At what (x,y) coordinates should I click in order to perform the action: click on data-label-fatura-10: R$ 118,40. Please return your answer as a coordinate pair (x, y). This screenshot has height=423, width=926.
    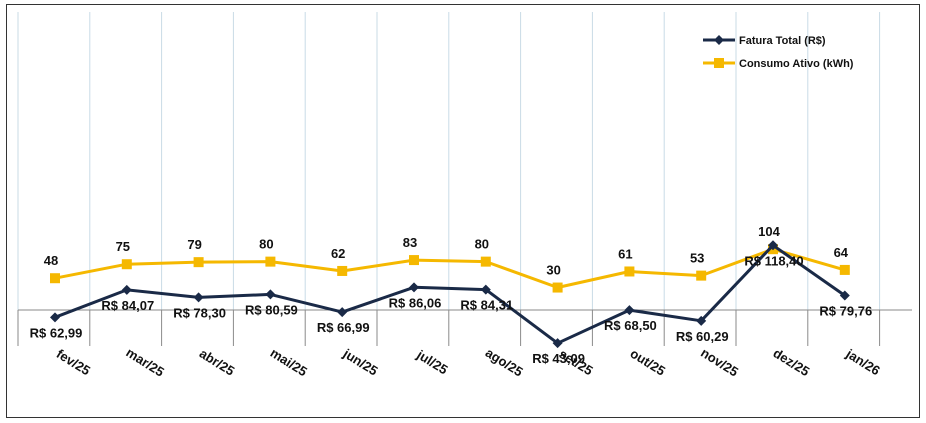
    Looking at the image, I should click on (773, 260).